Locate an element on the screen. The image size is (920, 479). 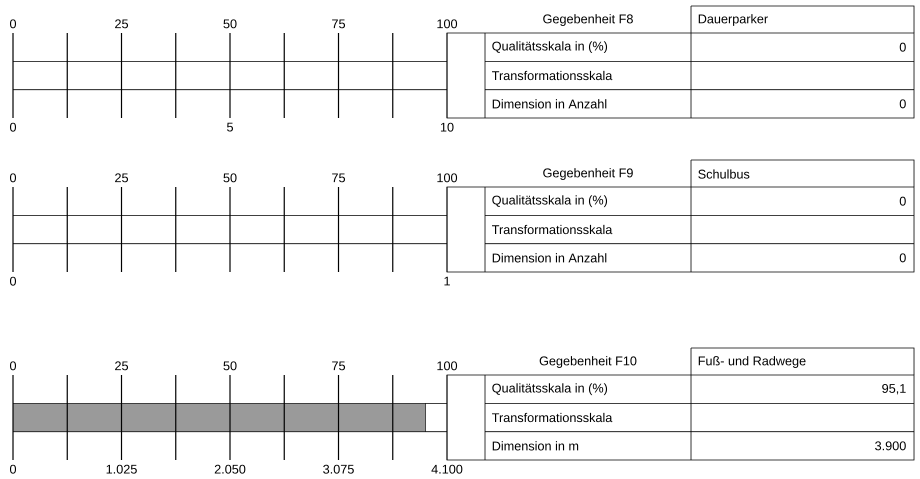
x2-tick-label: 2.050 is located at coordinates (230, 469).